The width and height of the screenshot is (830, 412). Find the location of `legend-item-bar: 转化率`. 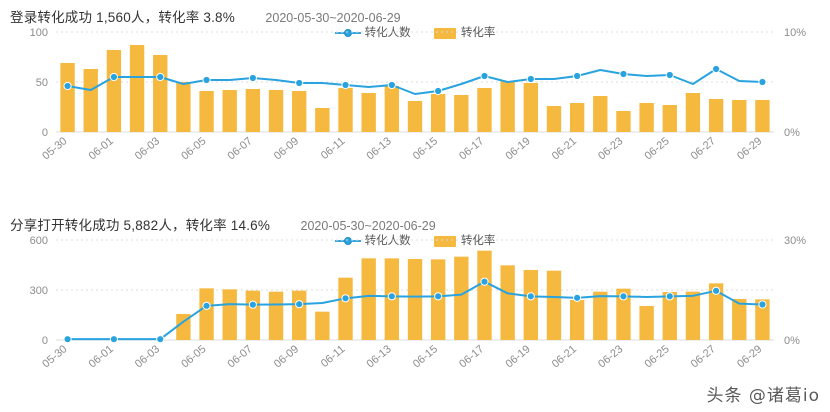

legend-item-bar: 转化率 is located at coordinates (464, 33).